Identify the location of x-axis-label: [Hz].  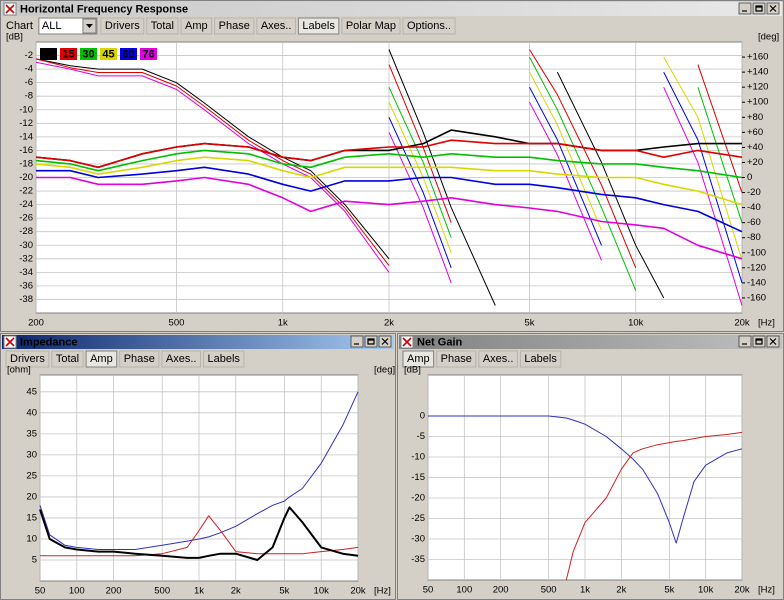
(766, 323).